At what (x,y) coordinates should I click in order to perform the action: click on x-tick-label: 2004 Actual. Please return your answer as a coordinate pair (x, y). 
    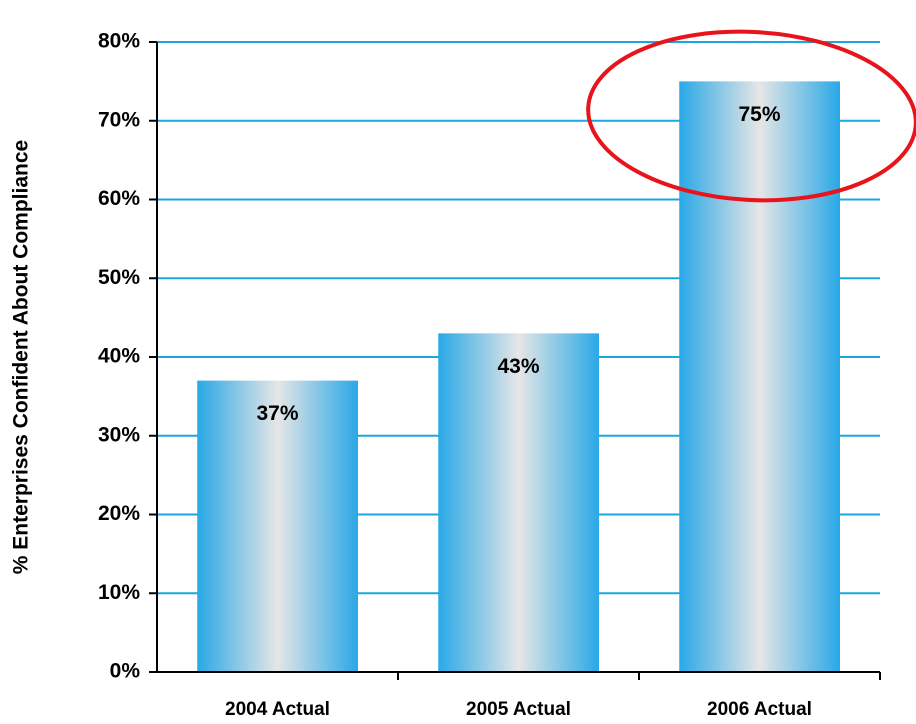
    Looking at the image, I should click on (277, 709).